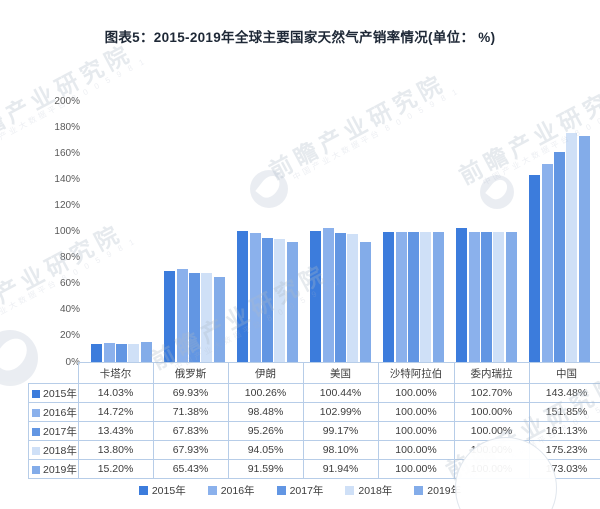  What do you see at coordinates (53, 450) in the screenshot?
I see `table-row-label: 2018年` at bounding box center [53, 450].